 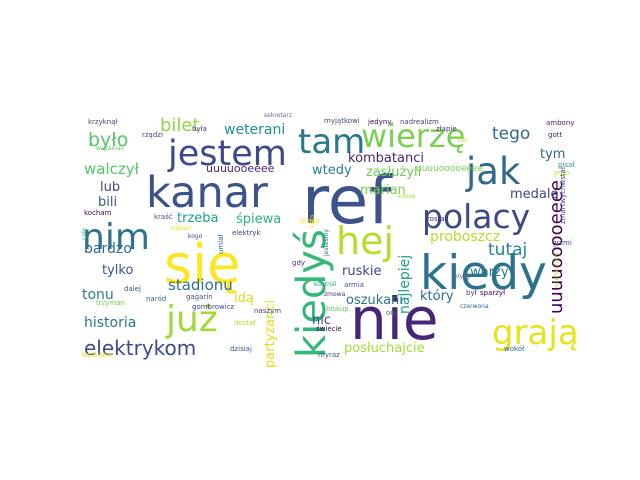 What do you see at coordinates (335, 294) in the screenshot?
I see `word-zmowa: zmowa` at bounding box center [335, 294].